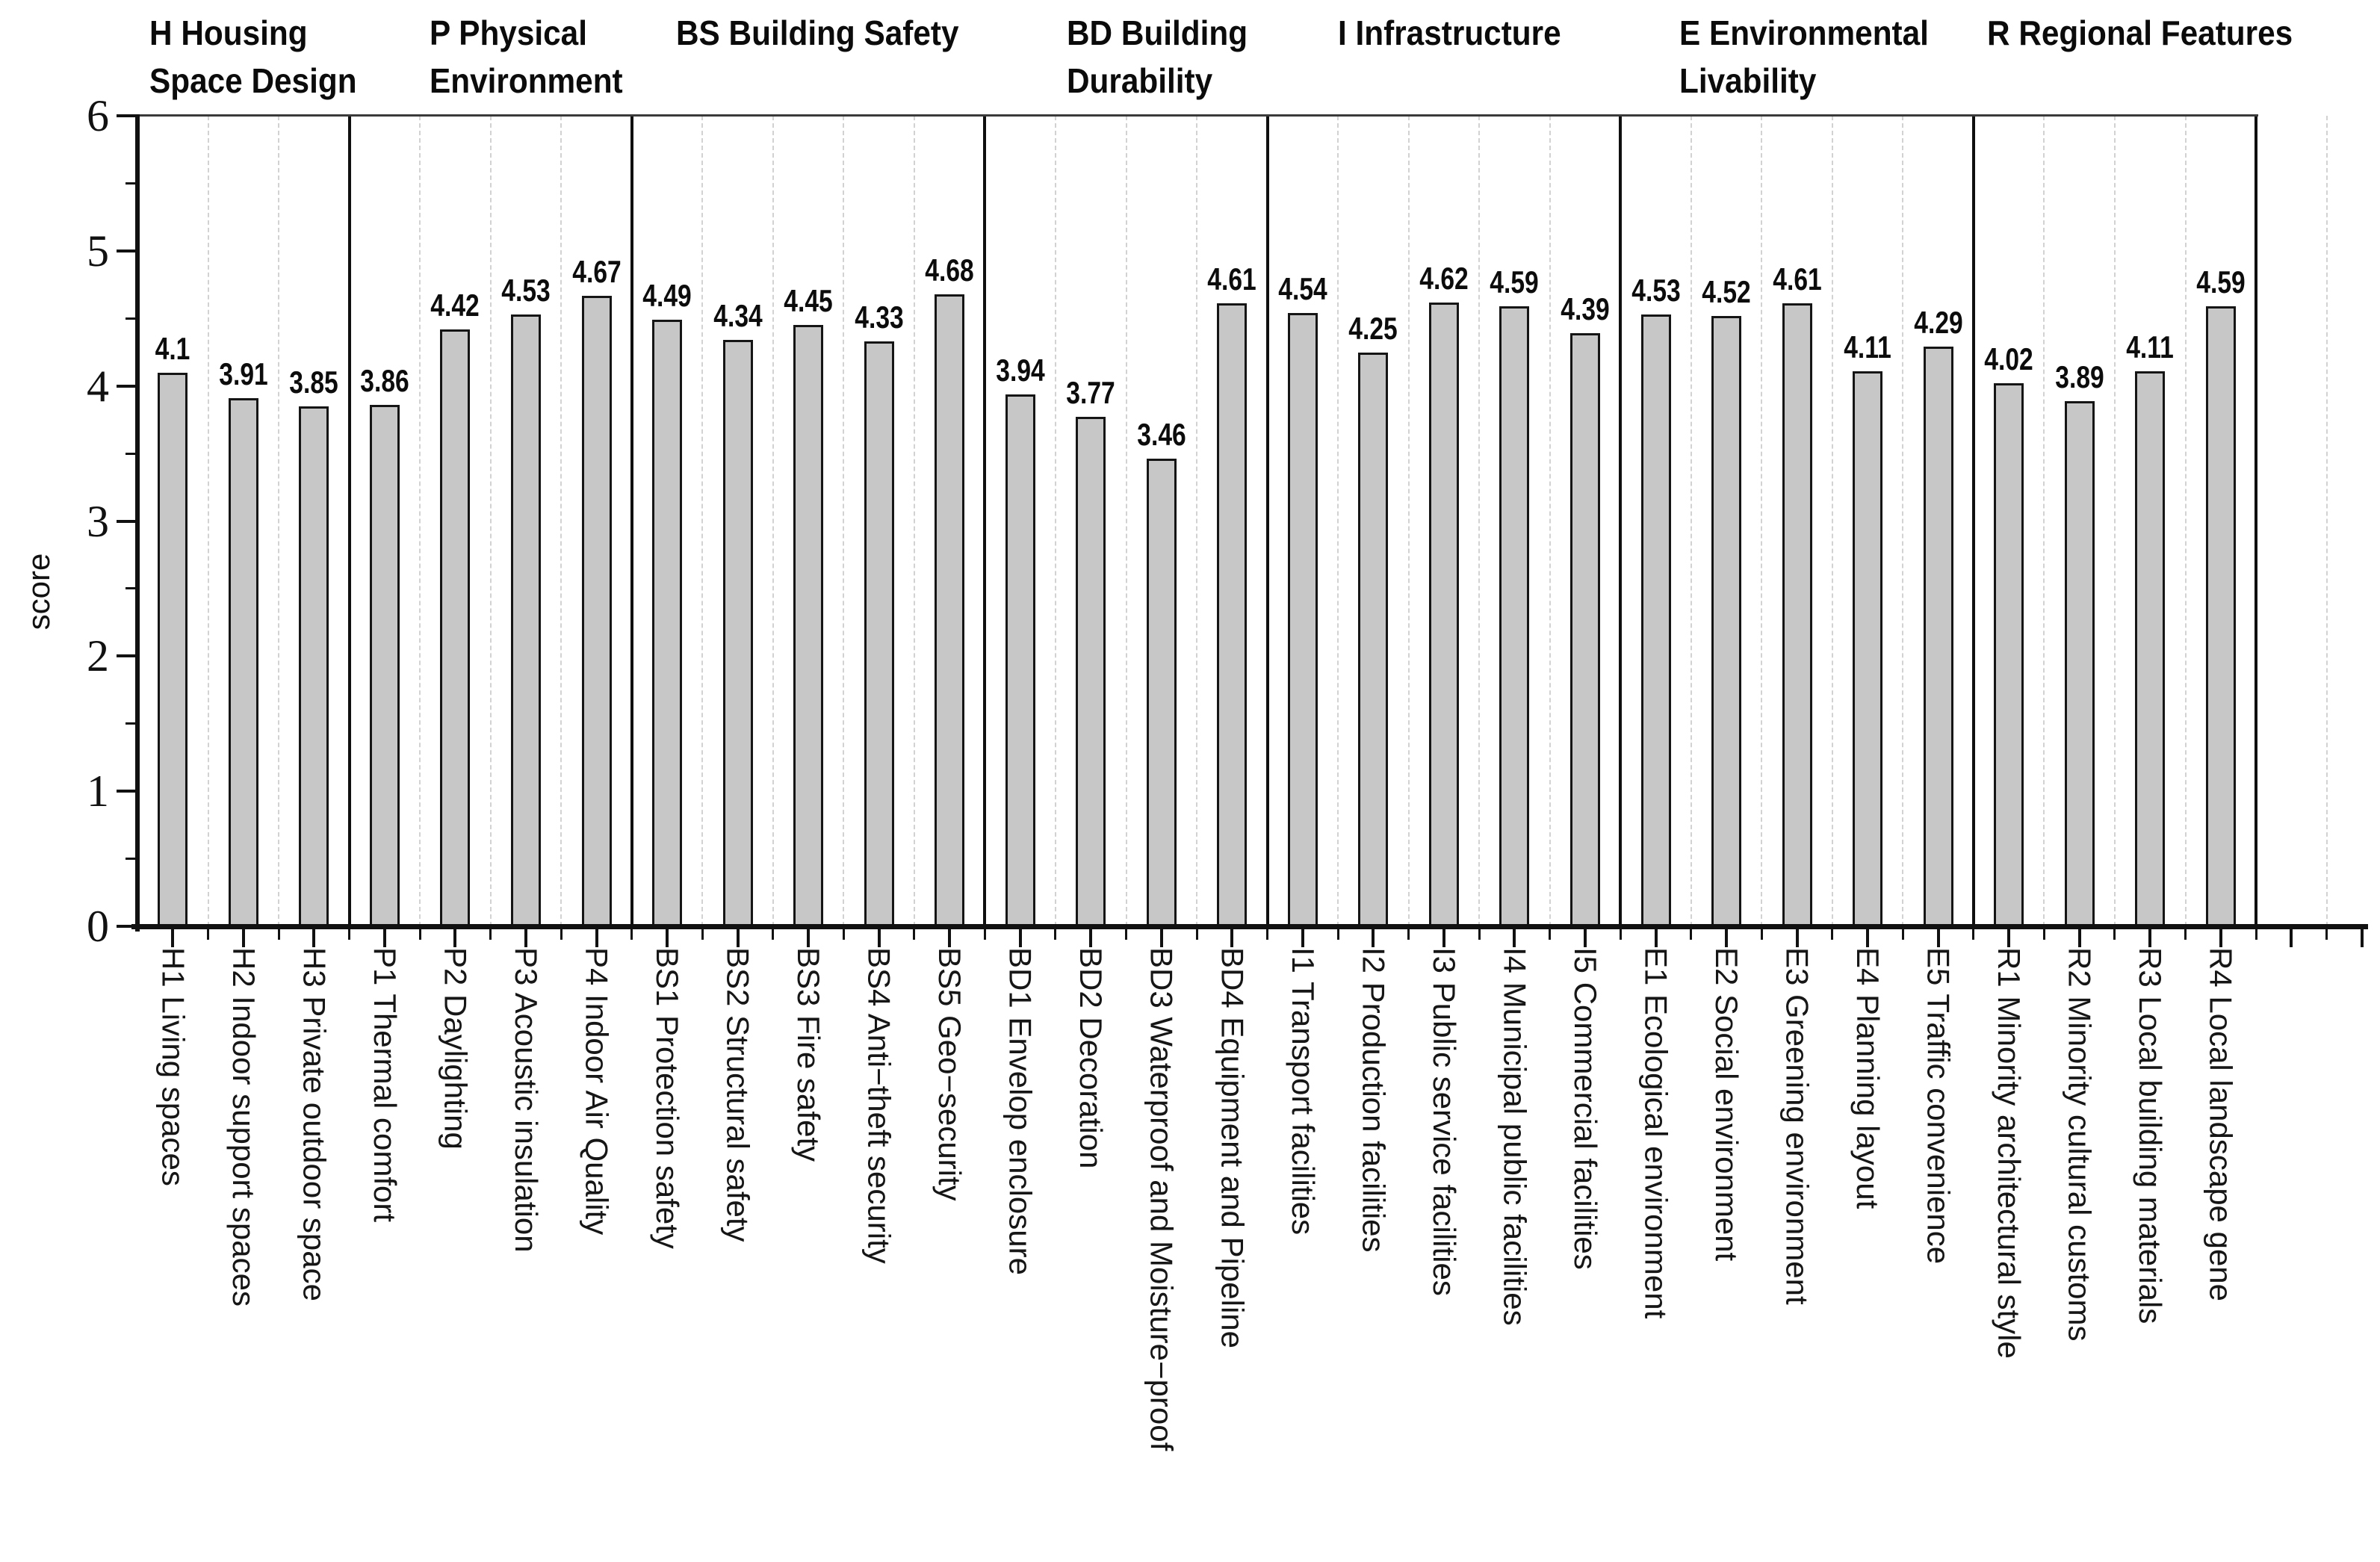 This screenshot has height=1562, width=2380. What do you see at coordinates (455, 305) in the screenshot?
I see `value-label-P2: 4.42` at bounding box center [455, 305].